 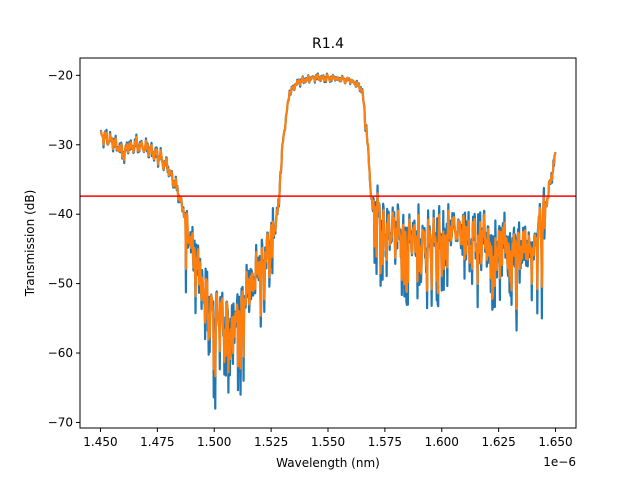 I want to click on y-tick-label: −40, so click(x=60, y=214).